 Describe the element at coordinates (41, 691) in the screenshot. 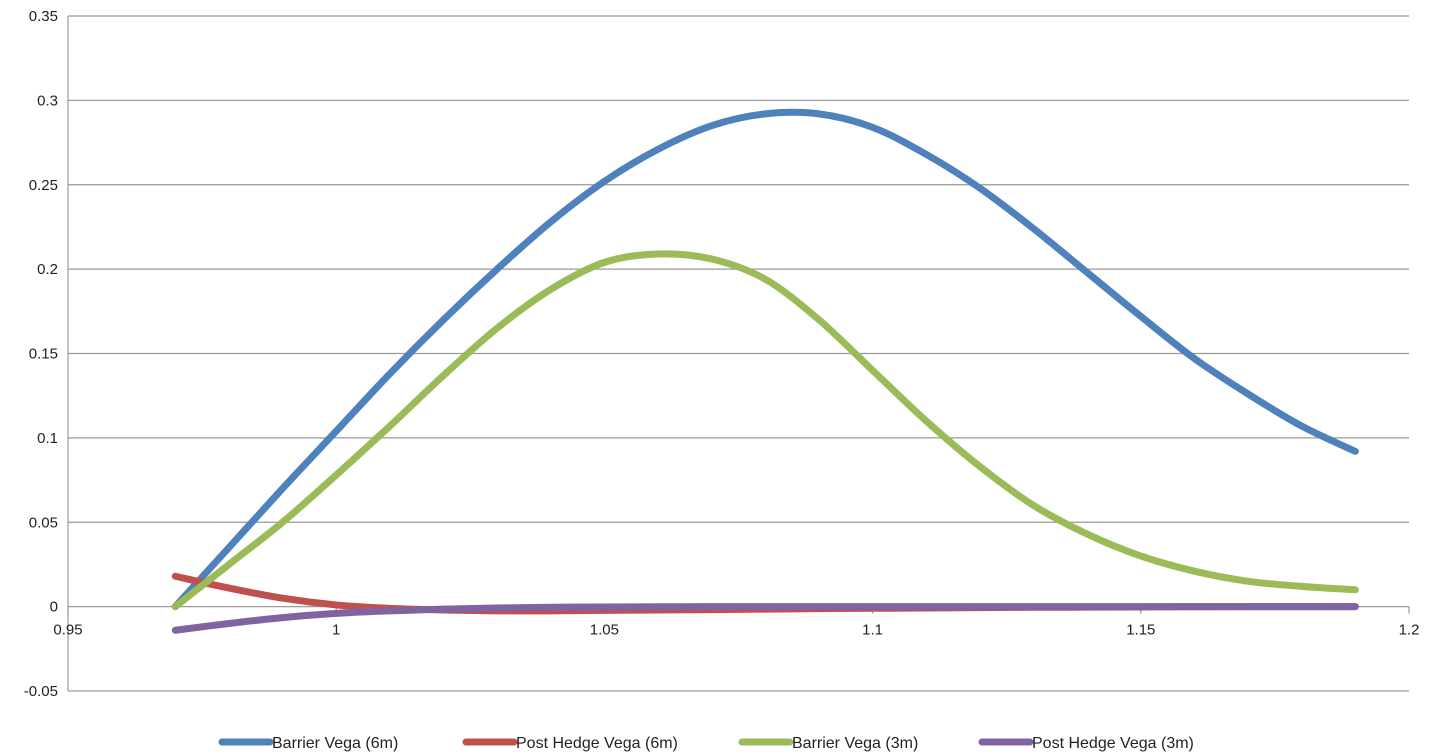

I see `y-tick-label: -0.05` at that location.